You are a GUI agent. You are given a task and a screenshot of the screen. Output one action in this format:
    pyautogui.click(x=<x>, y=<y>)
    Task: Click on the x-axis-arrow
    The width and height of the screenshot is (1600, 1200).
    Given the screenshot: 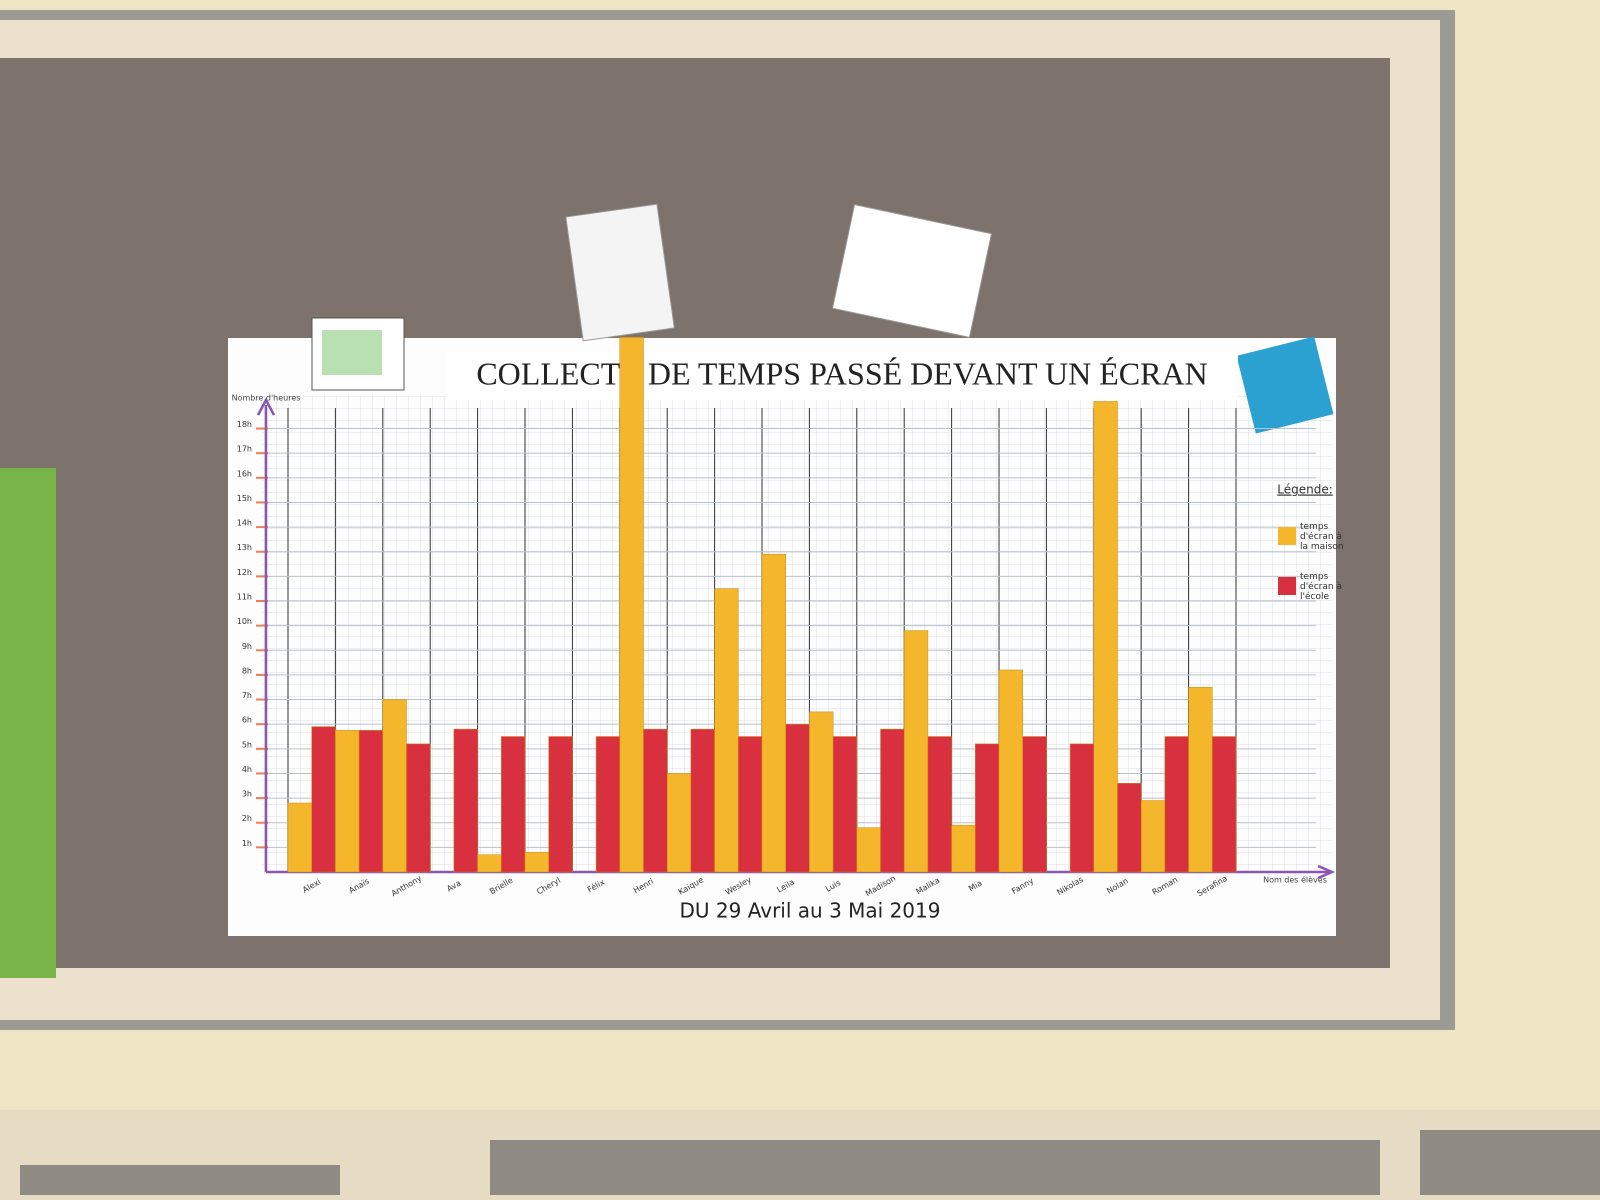 What is the action you would take?
    pyautogui.click(x=1326, y=872)
    